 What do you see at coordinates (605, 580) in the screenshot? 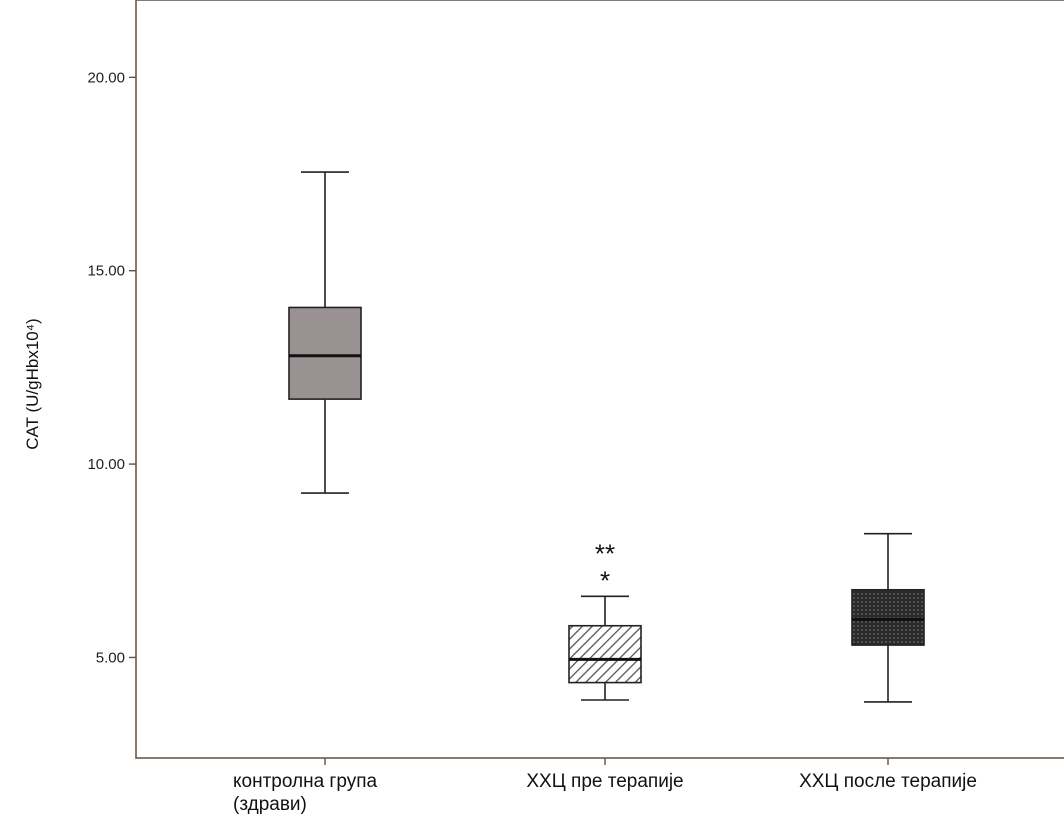
I see `outlier-marker: *` at bounding box center [605, 580].